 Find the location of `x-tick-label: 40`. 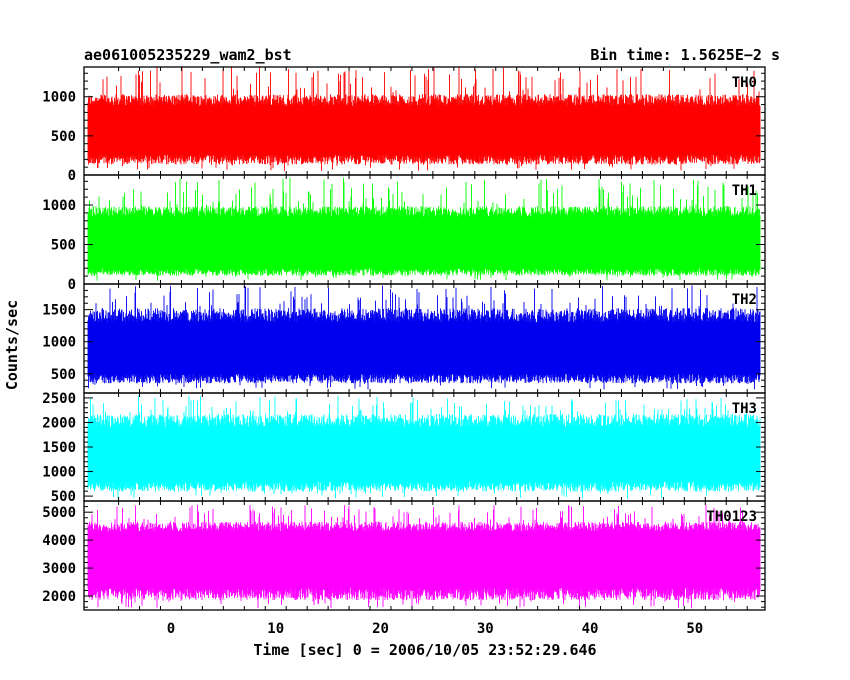

x-tick-label: 40 is located at coordinates (590, 629).